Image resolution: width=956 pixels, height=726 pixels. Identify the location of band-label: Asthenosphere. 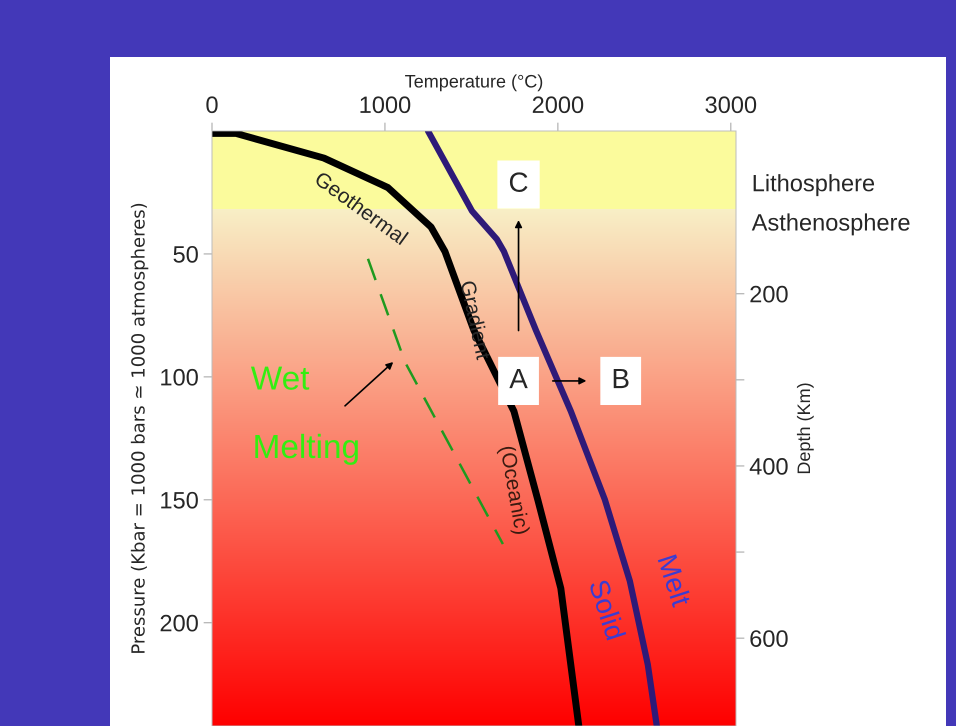
(831, 224).